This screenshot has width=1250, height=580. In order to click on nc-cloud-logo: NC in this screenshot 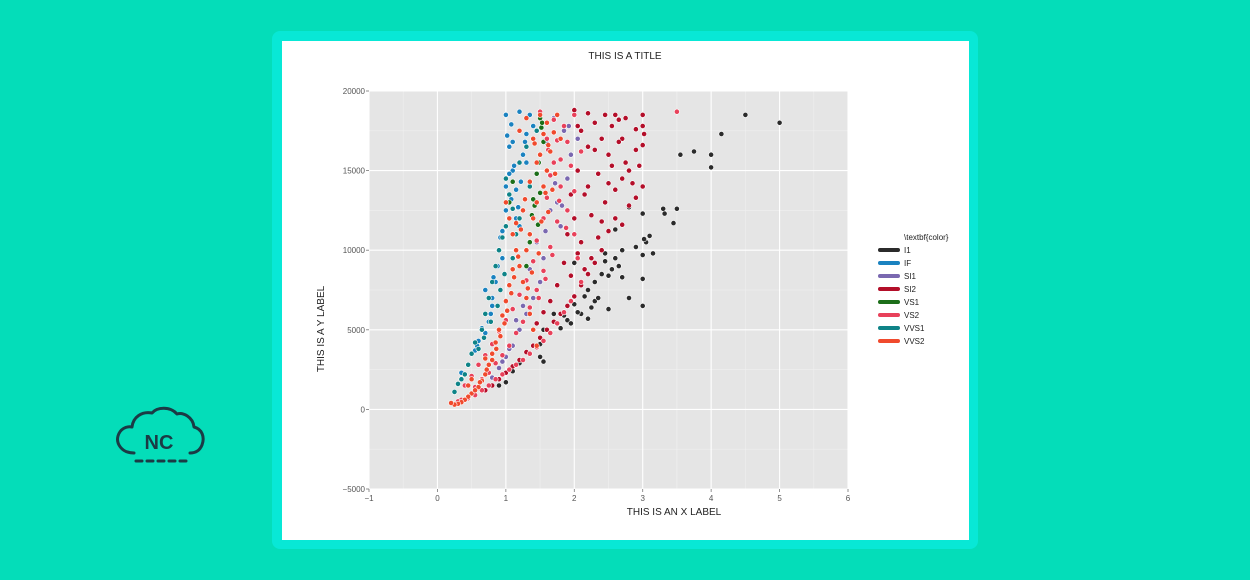, I will do `click(160, 434)`.